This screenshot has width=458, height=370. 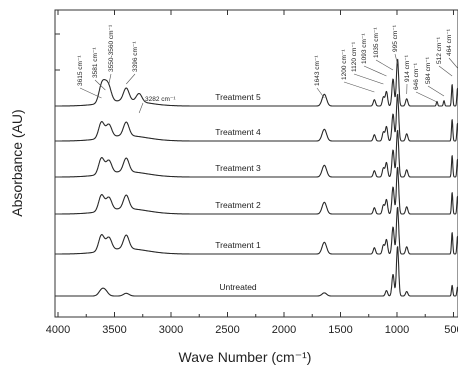 I want to click on peak-annotation: 1035 cm⁻¹, so click(x=376, y=42).